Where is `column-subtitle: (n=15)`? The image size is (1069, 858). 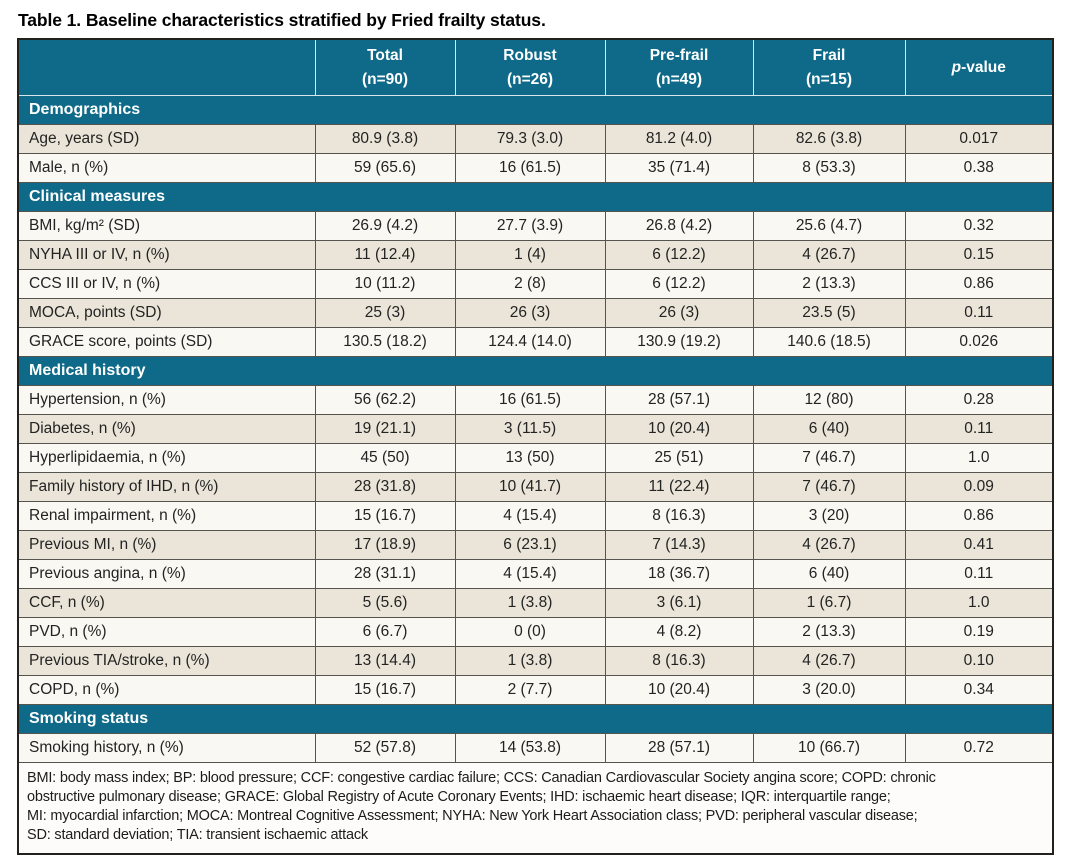 column-subtitle: (n=15) is located at coordinates (829, 79).